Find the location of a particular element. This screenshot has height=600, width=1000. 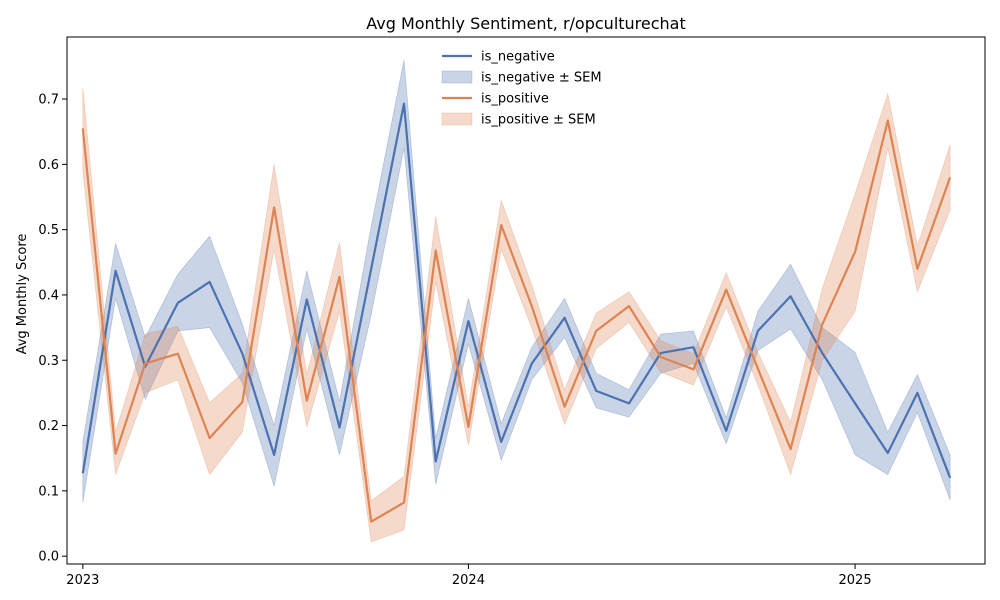

x-axis: 2023 2024 2025 is located at coordinates (469, 576).